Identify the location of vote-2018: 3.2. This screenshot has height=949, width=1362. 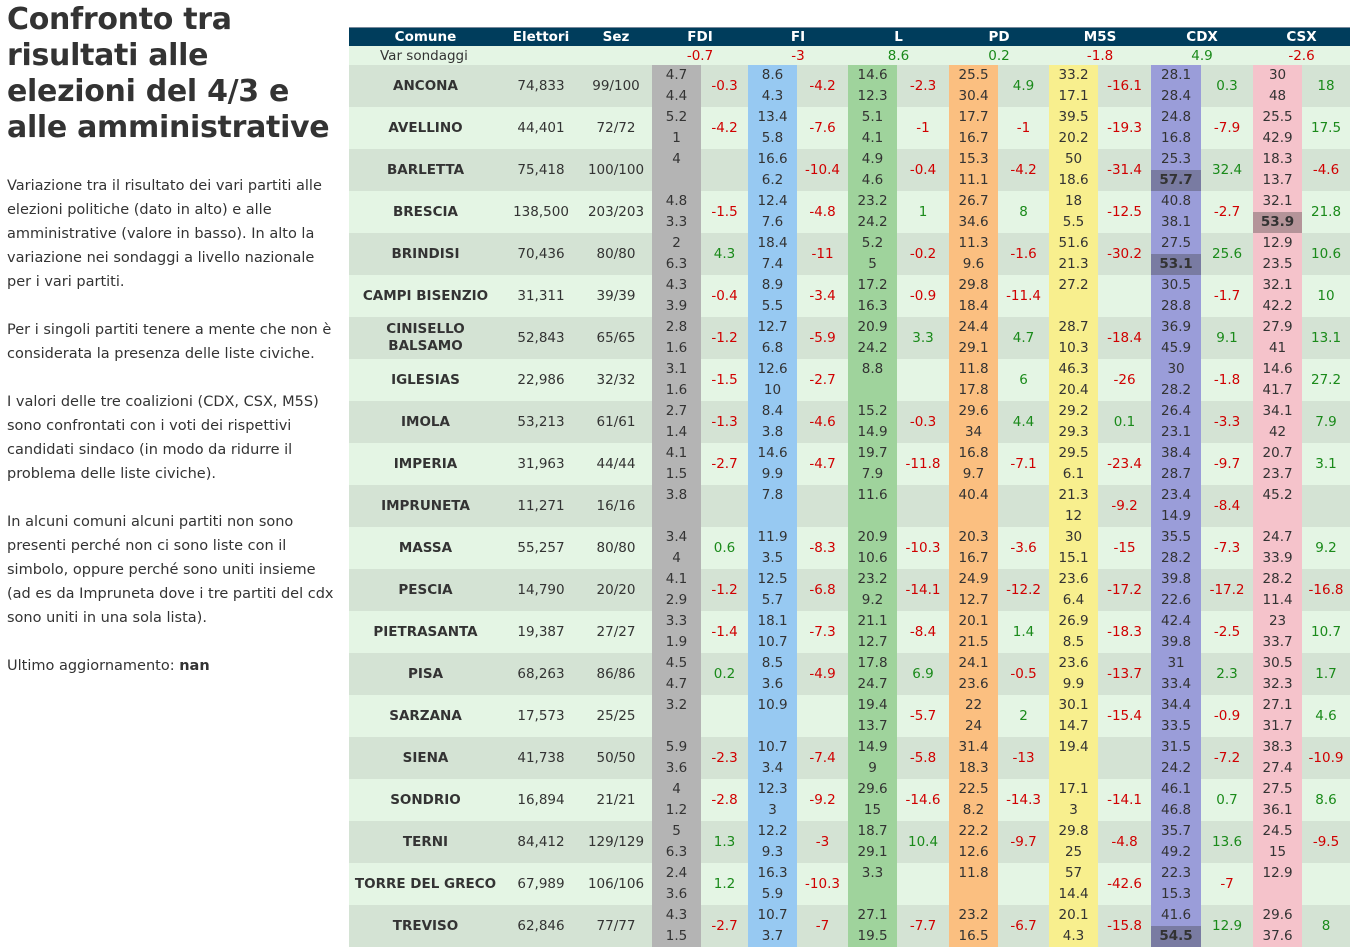
(676, 705).